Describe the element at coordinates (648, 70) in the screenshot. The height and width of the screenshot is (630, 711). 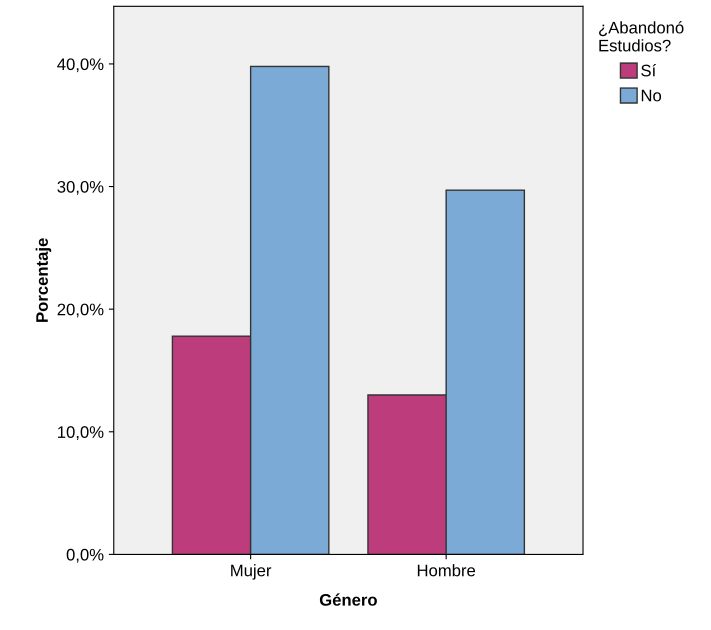
I see `legend-label: Sí` at that location.